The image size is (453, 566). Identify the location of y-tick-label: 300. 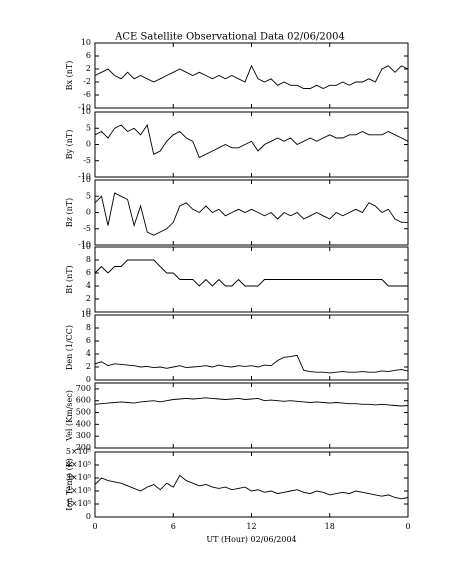
(83, 435).